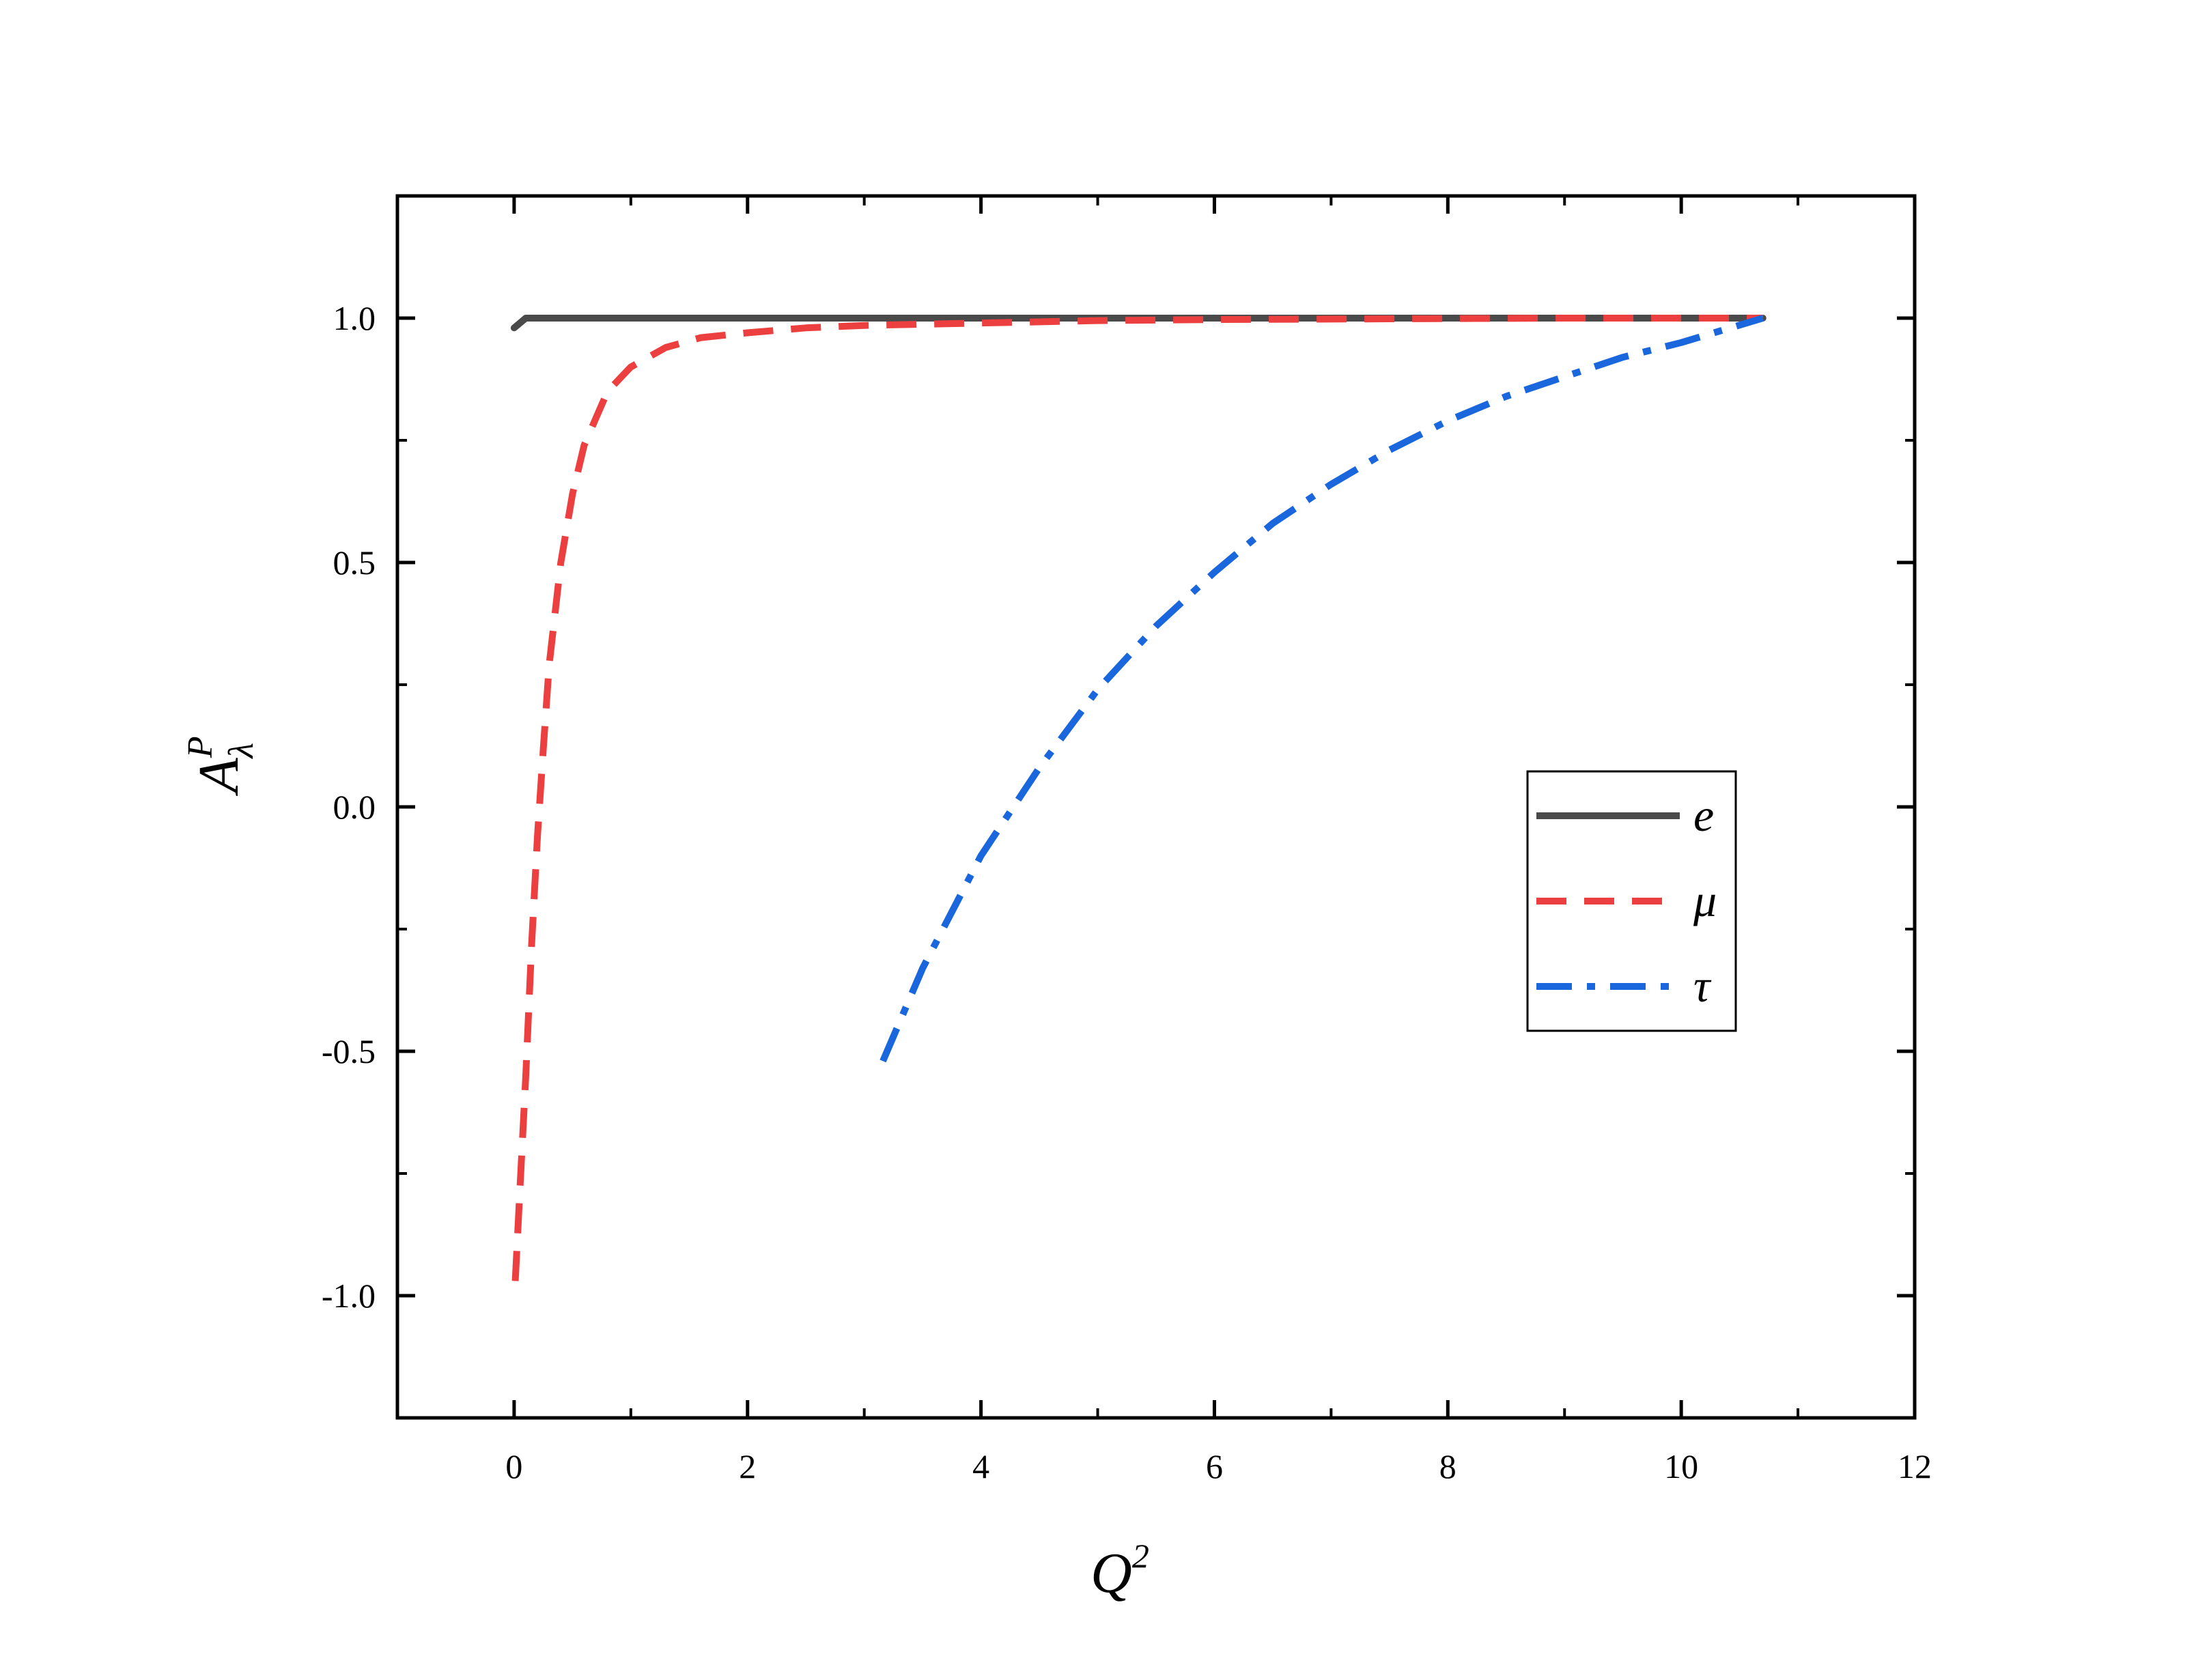 The height and width of the screenshot is (1680, 2196). Describe the element at coordinates (1627, 900) in the screenshot. I see `legend-items: eμτ` at that location.